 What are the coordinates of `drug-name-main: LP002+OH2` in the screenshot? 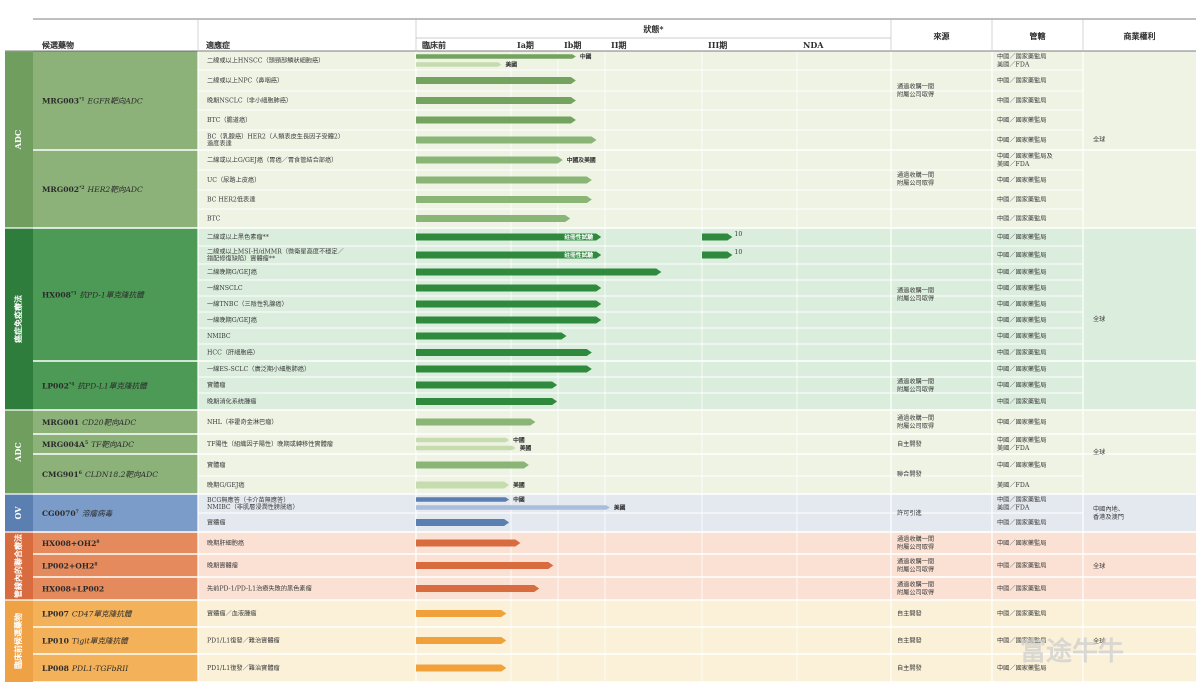 It's located at (68, 566).